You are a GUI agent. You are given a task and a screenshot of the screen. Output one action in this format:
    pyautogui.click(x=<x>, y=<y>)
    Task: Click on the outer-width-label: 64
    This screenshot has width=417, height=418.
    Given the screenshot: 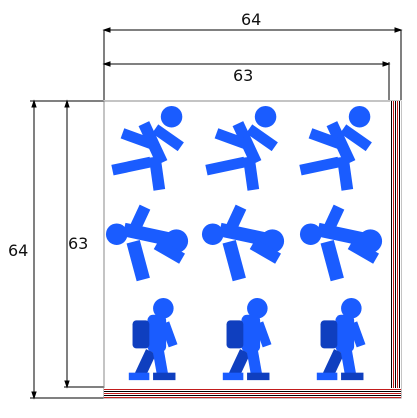 What is the action you would take?
    pyautogui.click(x=251, y=19)
    